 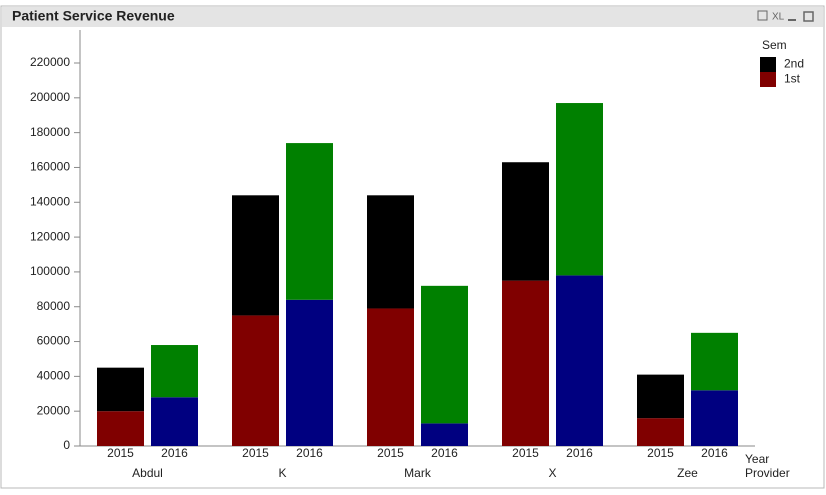 What do you see at coordinates (418, 473) in the screenshot?
I see `x-tick-label: Mark` at bounding box center [418, 473].